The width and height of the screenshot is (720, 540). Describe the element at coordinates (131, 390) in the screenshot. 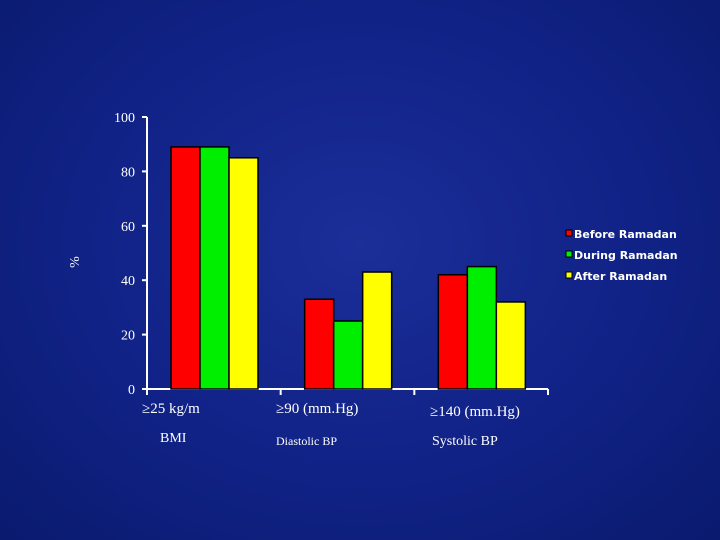

I see `y-tick-label: 0` at that location.